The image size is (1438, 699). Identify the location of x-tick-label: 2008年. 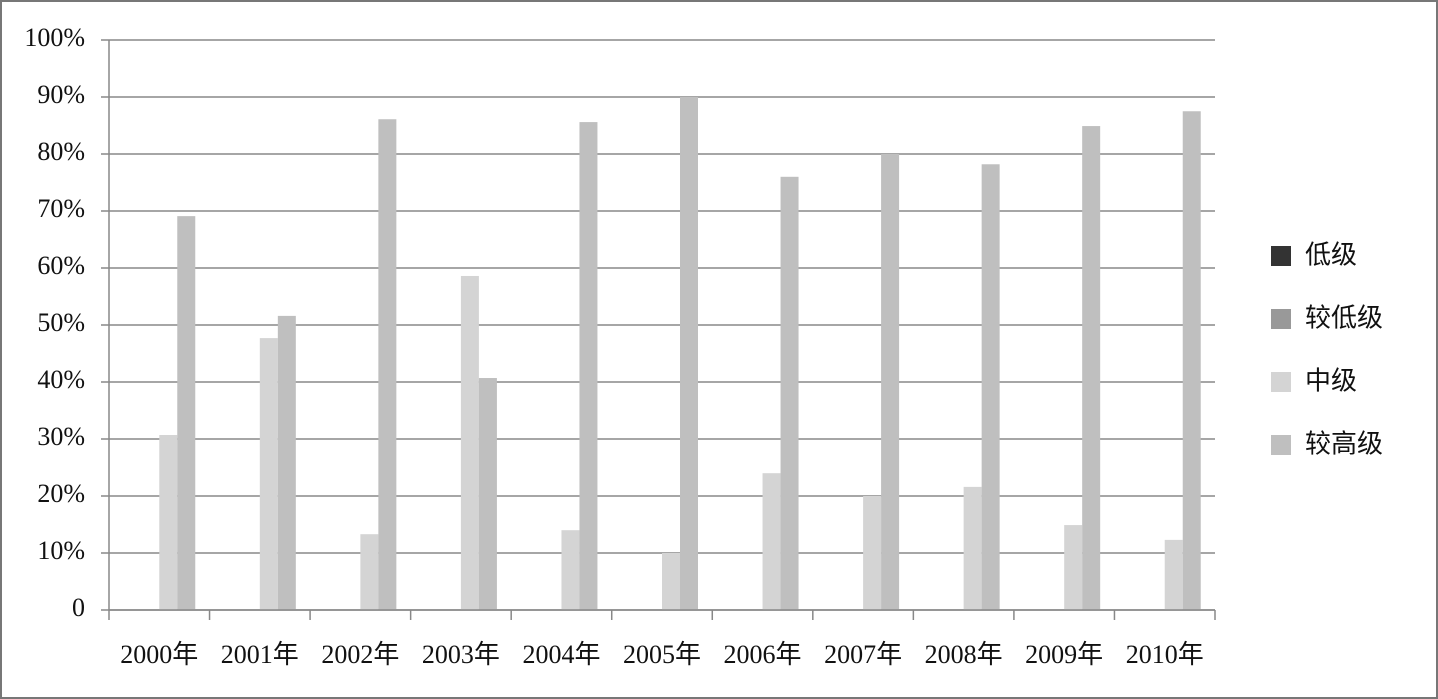
(964, 654).